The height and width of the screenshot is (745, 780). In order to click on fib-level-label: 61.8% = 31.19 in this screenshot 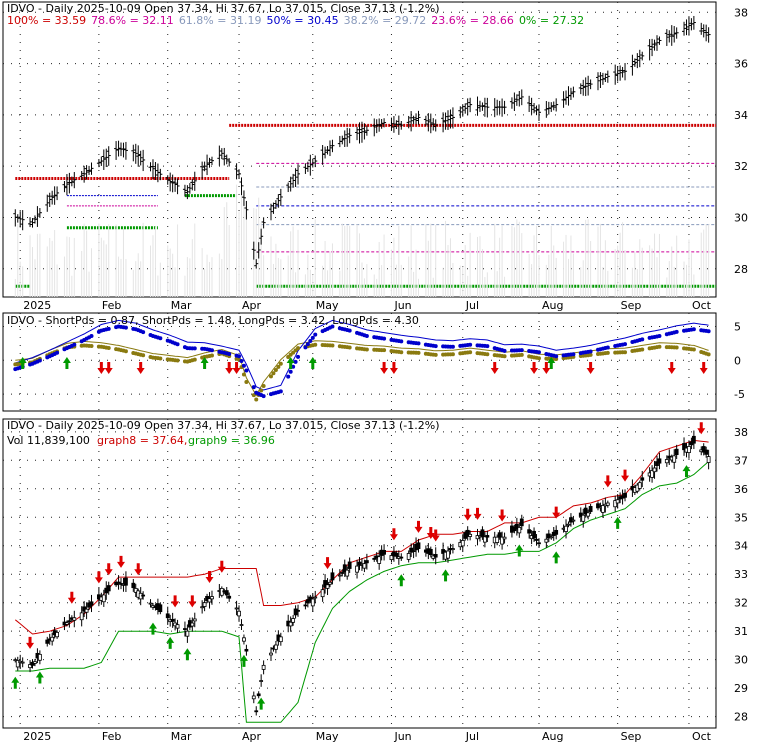, I will do `click(220, 20)`.